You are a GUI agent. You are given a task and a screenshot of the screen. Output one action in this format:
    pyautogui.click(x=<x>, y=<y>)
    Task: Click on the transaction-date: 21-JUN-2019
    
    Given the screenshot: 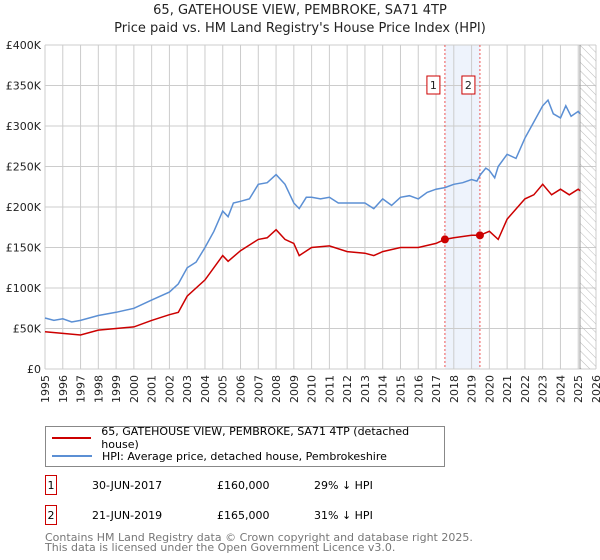 What is the action you would take?
    pyautogui.click(x=127, y=515)
    